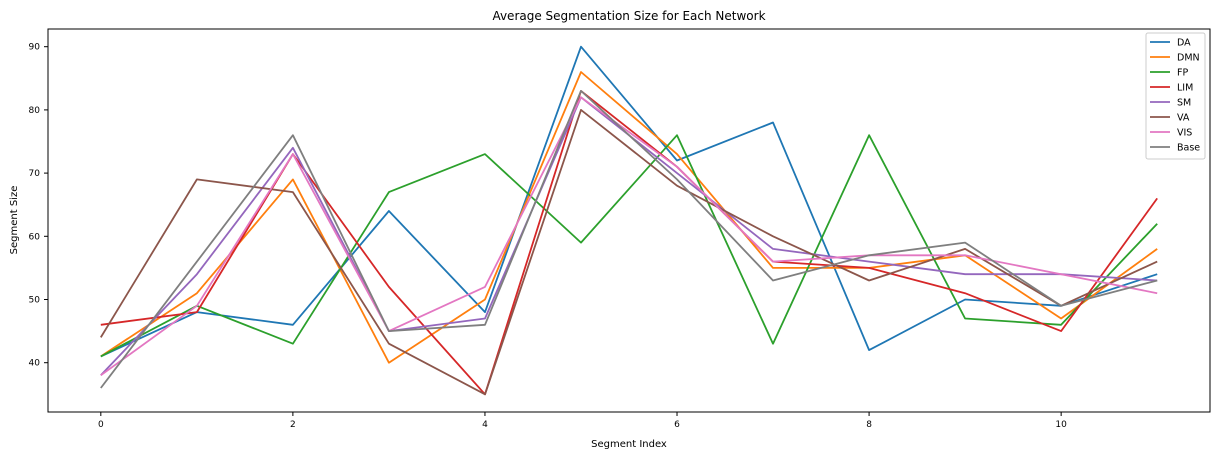 Image resolution: width=1220 pixels, height=458 pixels. I want to click on legend-label-va: VA, so click(1183, 118).